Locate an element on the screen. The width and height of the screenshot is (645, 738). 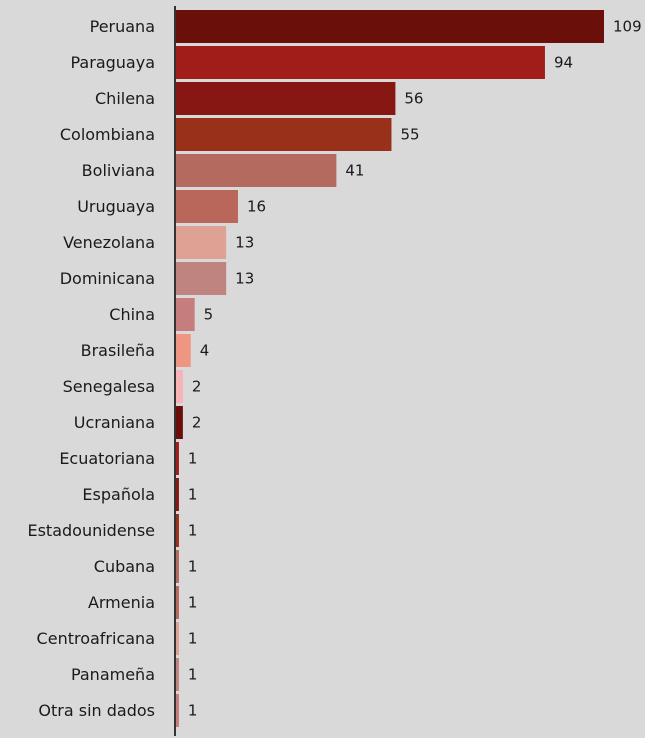
value-label: 41 is located at coordinates (354, 171).